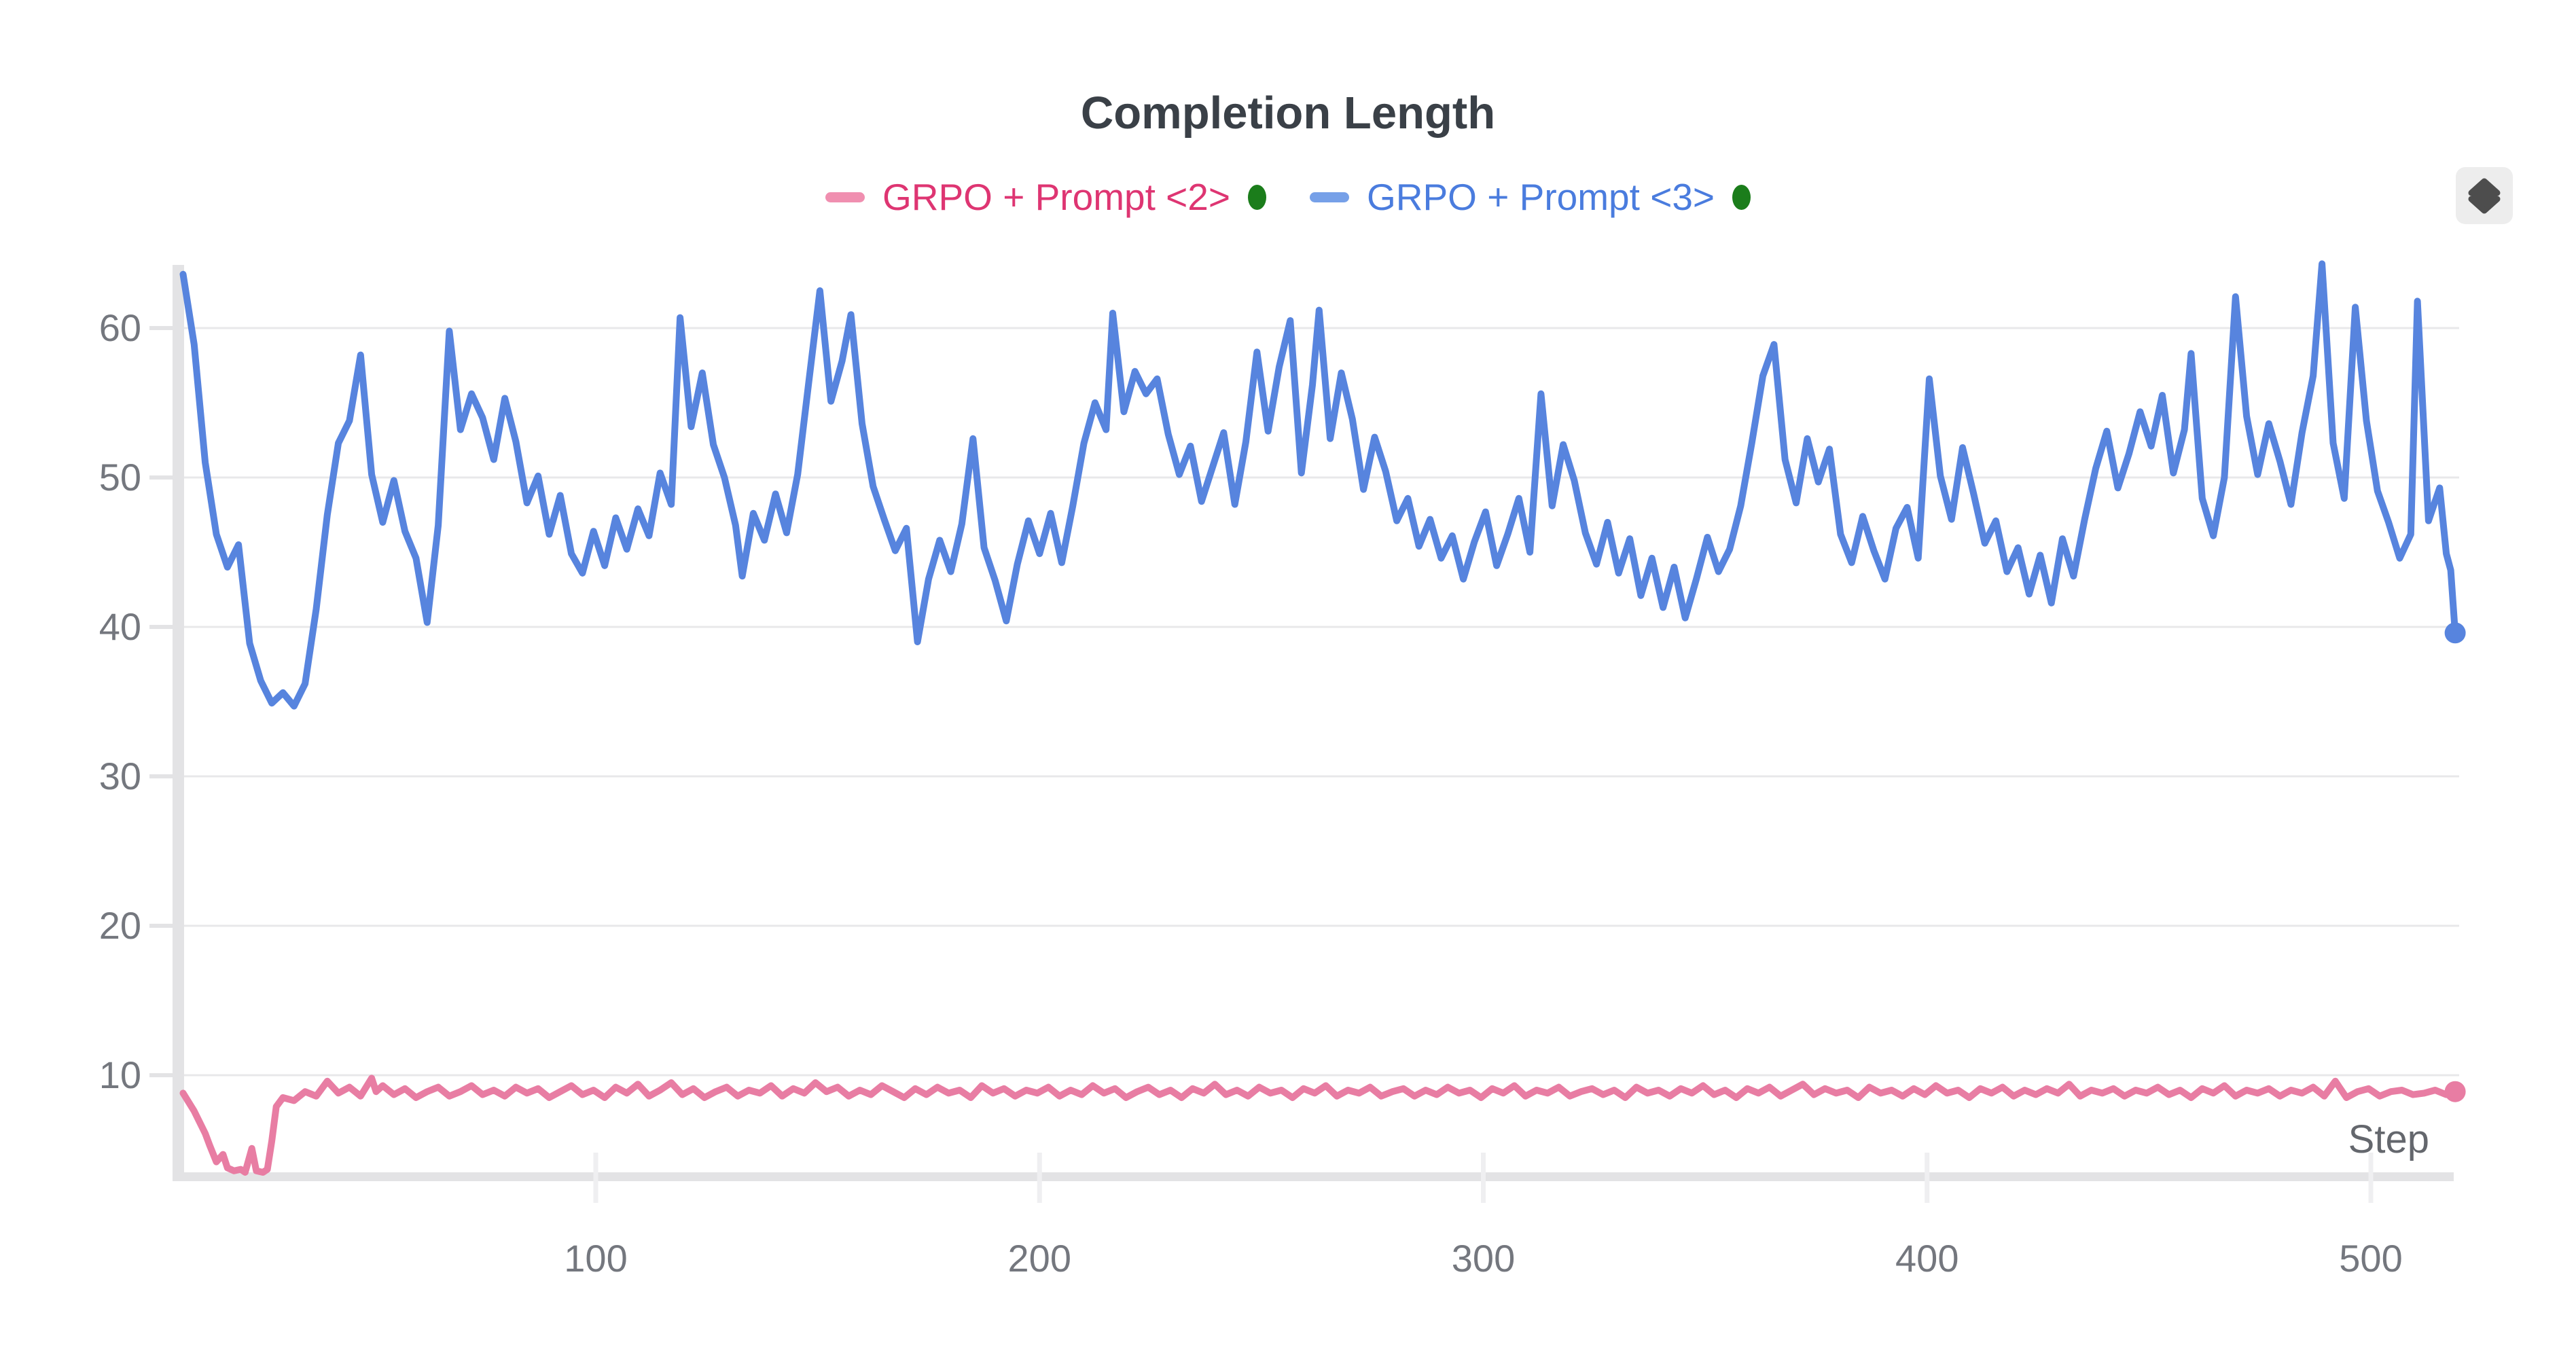 This screenshot has height=1353, width=2576. What do you see at coordinates (1926, 1258) in the screenshot?
I see `x-tick-label: 400` at bounding box center [1926, 1258].